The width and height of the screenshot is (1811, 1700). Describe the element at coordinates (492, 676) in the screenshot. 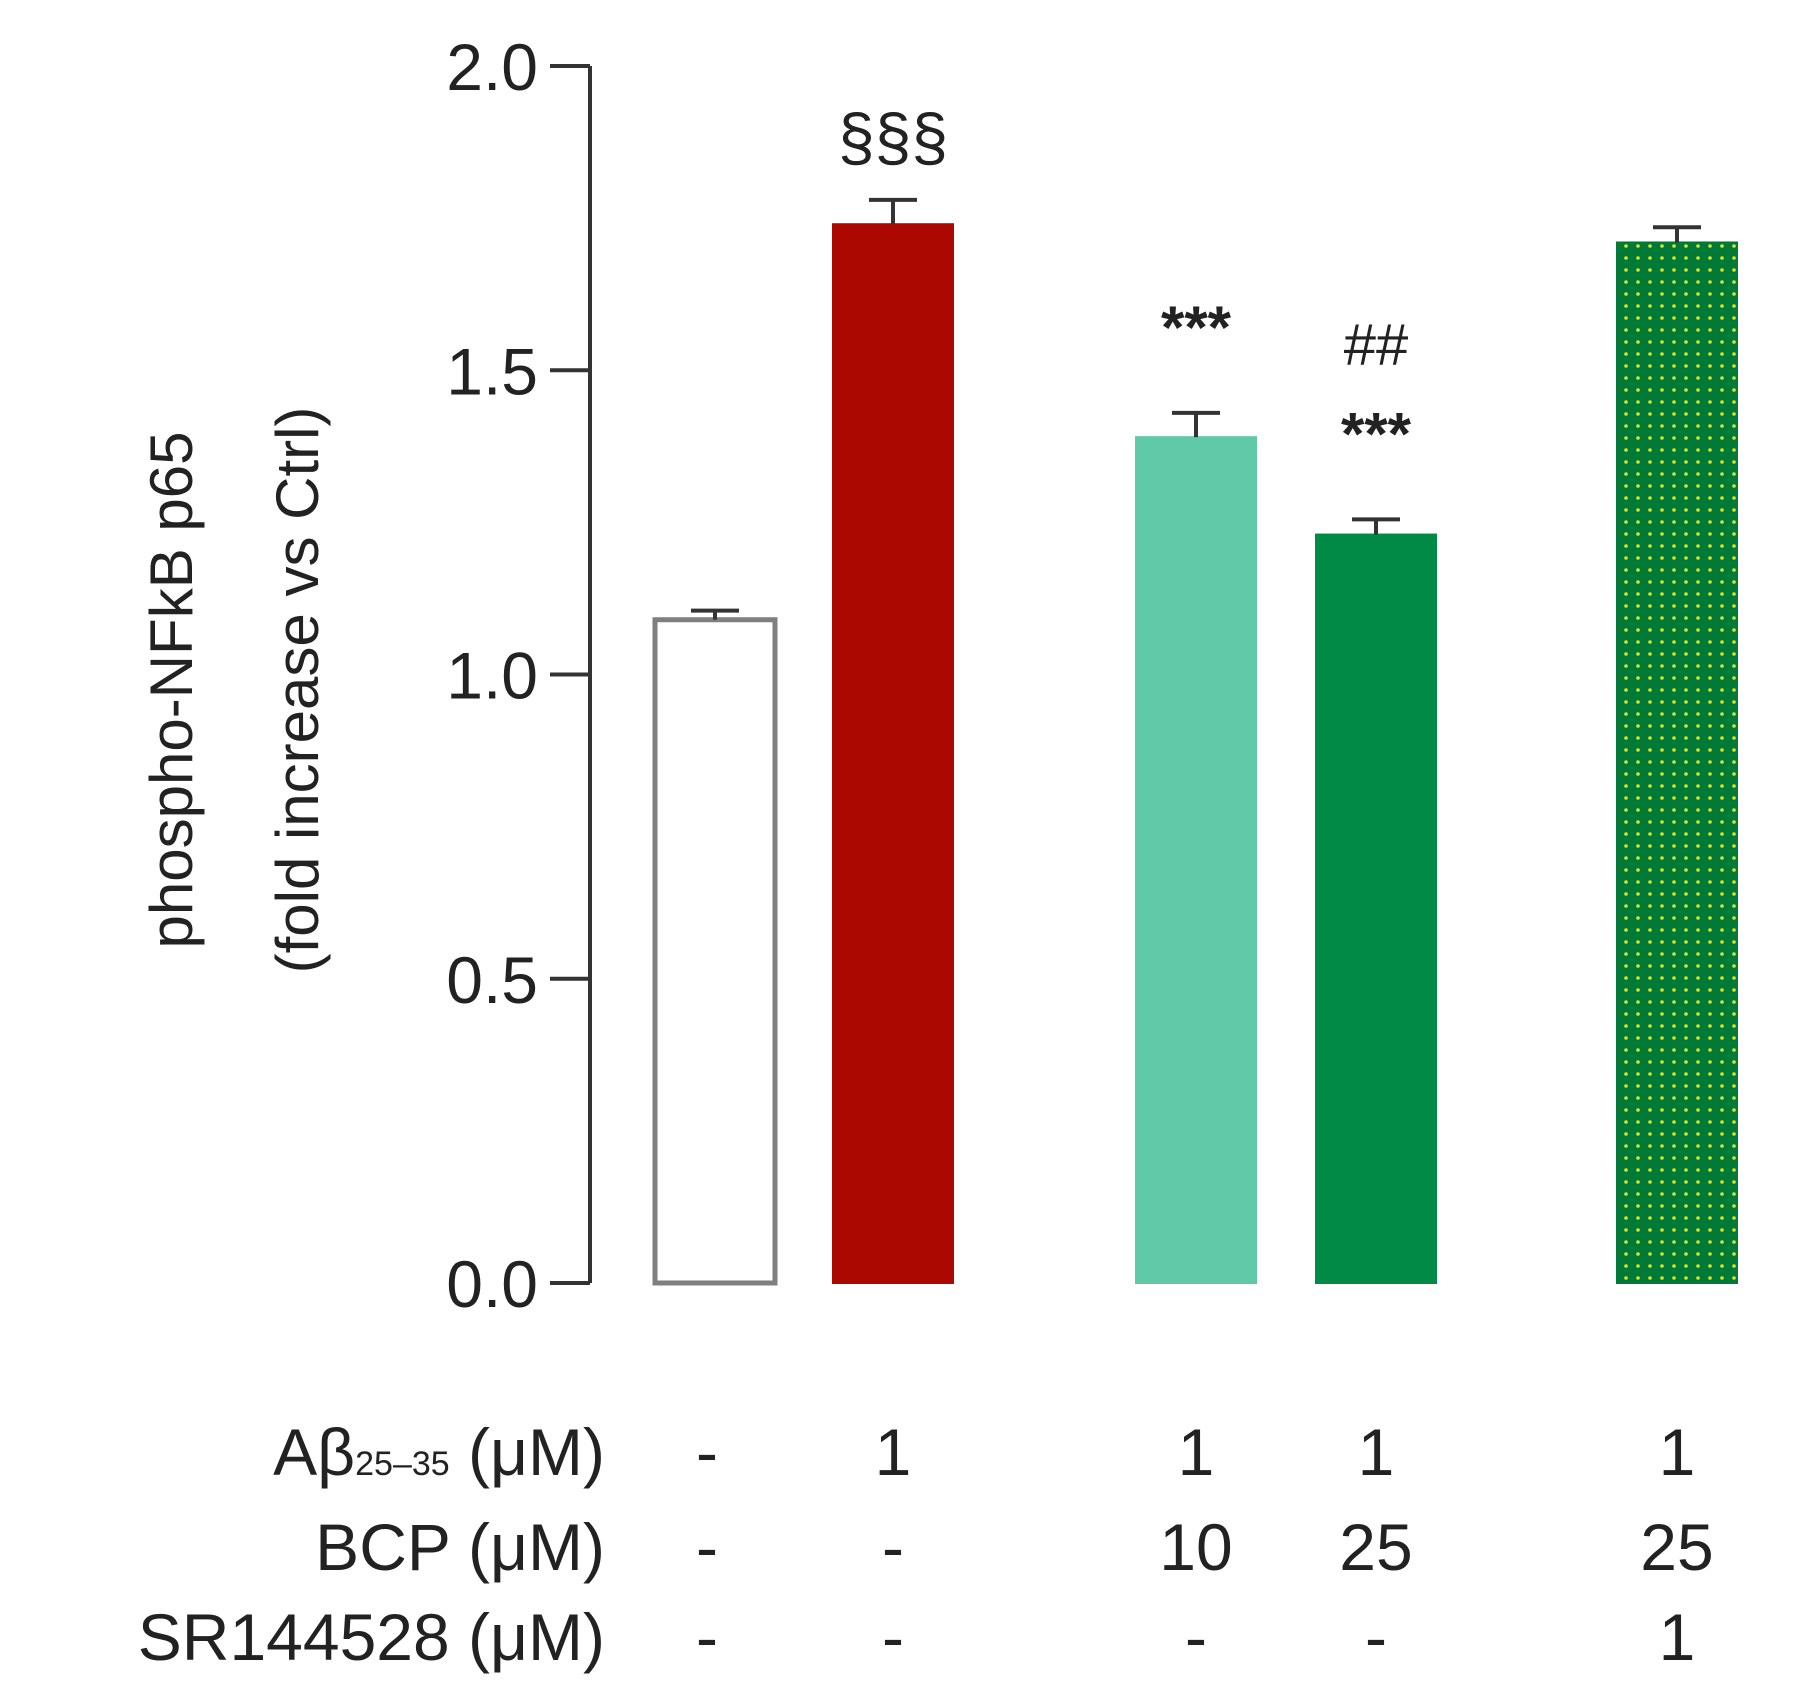

I see `y-tick-label: 1.0` at that location.